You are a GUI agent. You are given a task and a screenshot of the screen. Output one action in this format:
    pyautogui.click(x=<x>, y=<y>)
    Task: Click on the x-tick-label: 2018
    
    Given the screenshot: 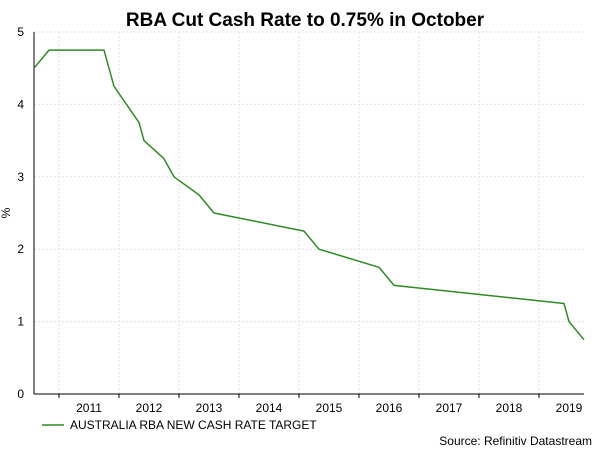 What is the action you would take?
    pyautogui.click(x=509, y=408)
    